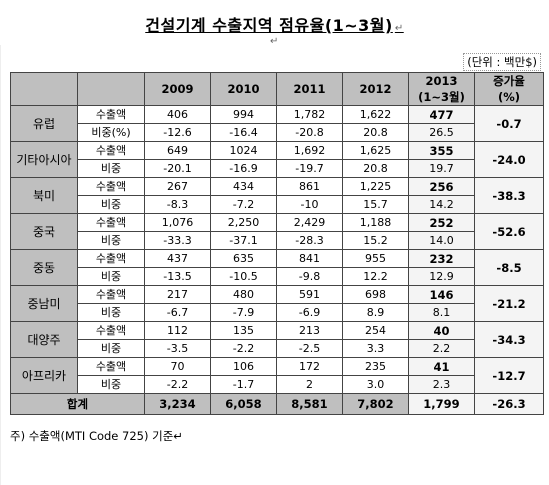 Image resolution: width=549 pixels, height=485 pixels. Describe the element at coordinates (77, 404) in the screenshot. I see `total-label: 합계` at that location.